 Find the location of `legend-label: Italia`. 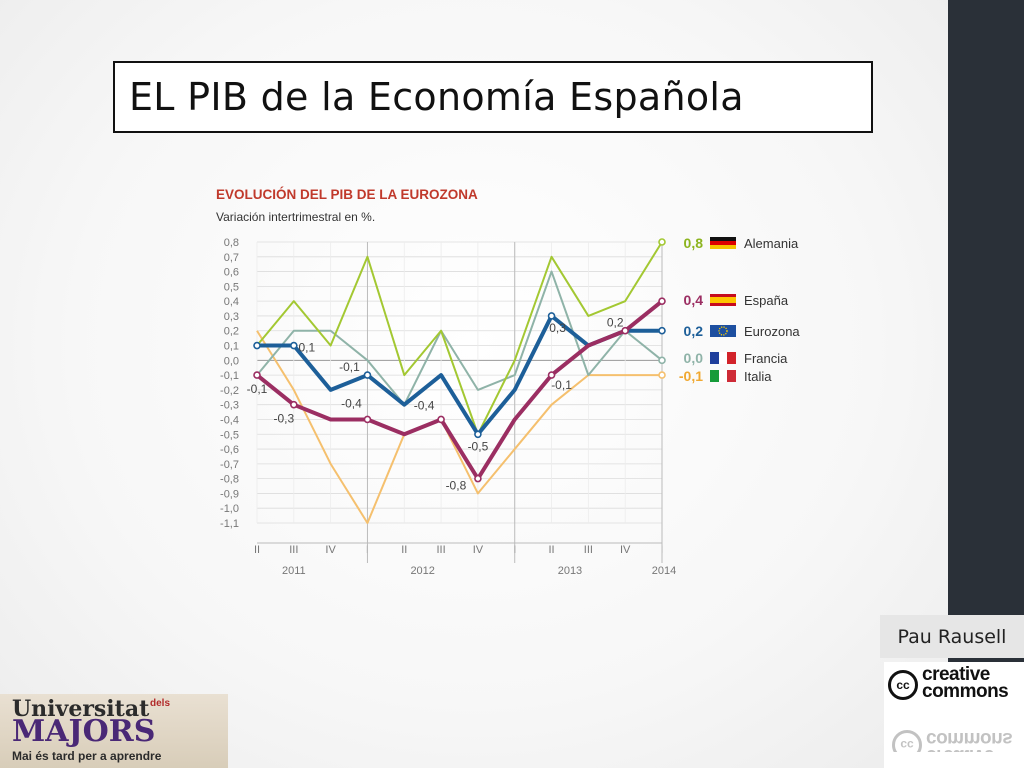

legend-label: Italia is located at coordinates (758, 376).